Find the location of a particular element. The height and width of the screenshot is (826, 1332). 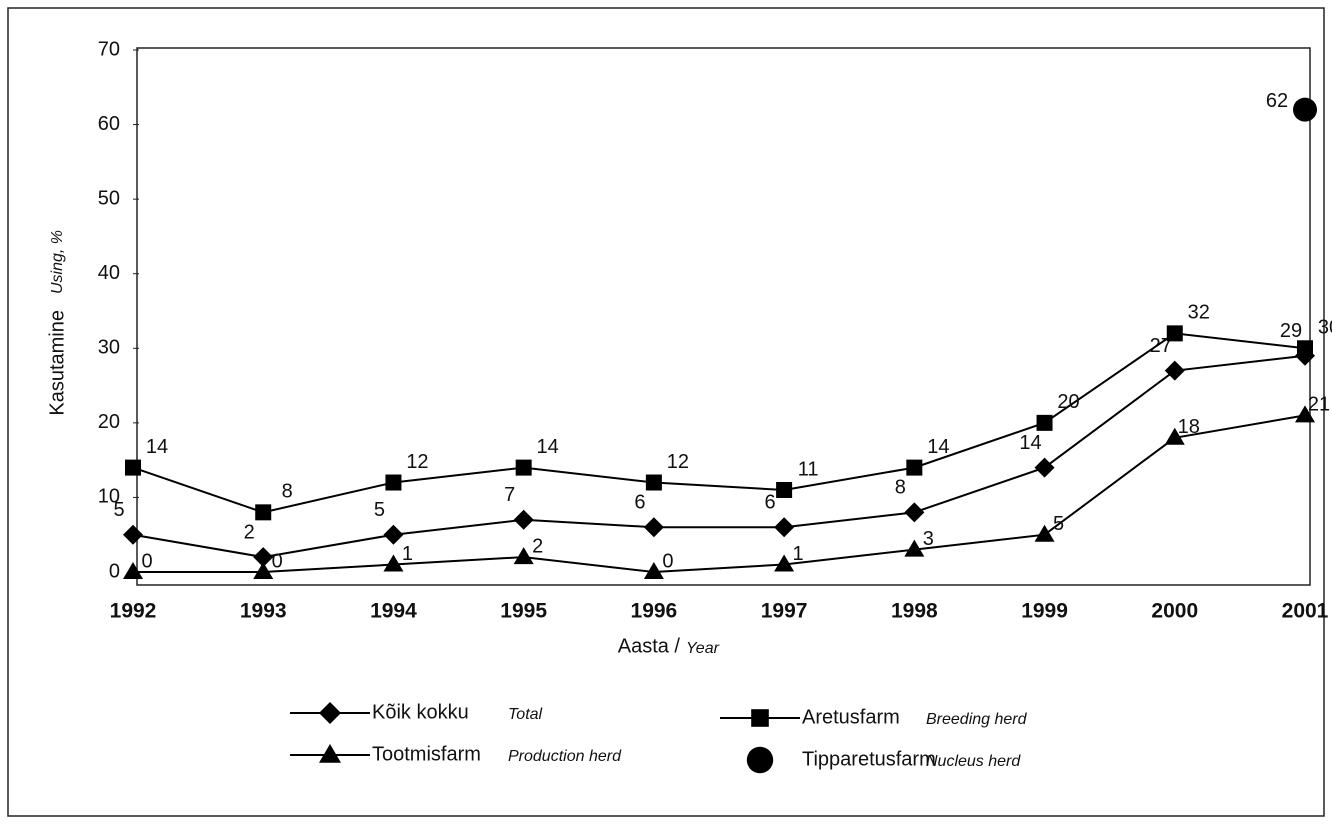

data-label: 62 is located at coordinates (1277, 101).